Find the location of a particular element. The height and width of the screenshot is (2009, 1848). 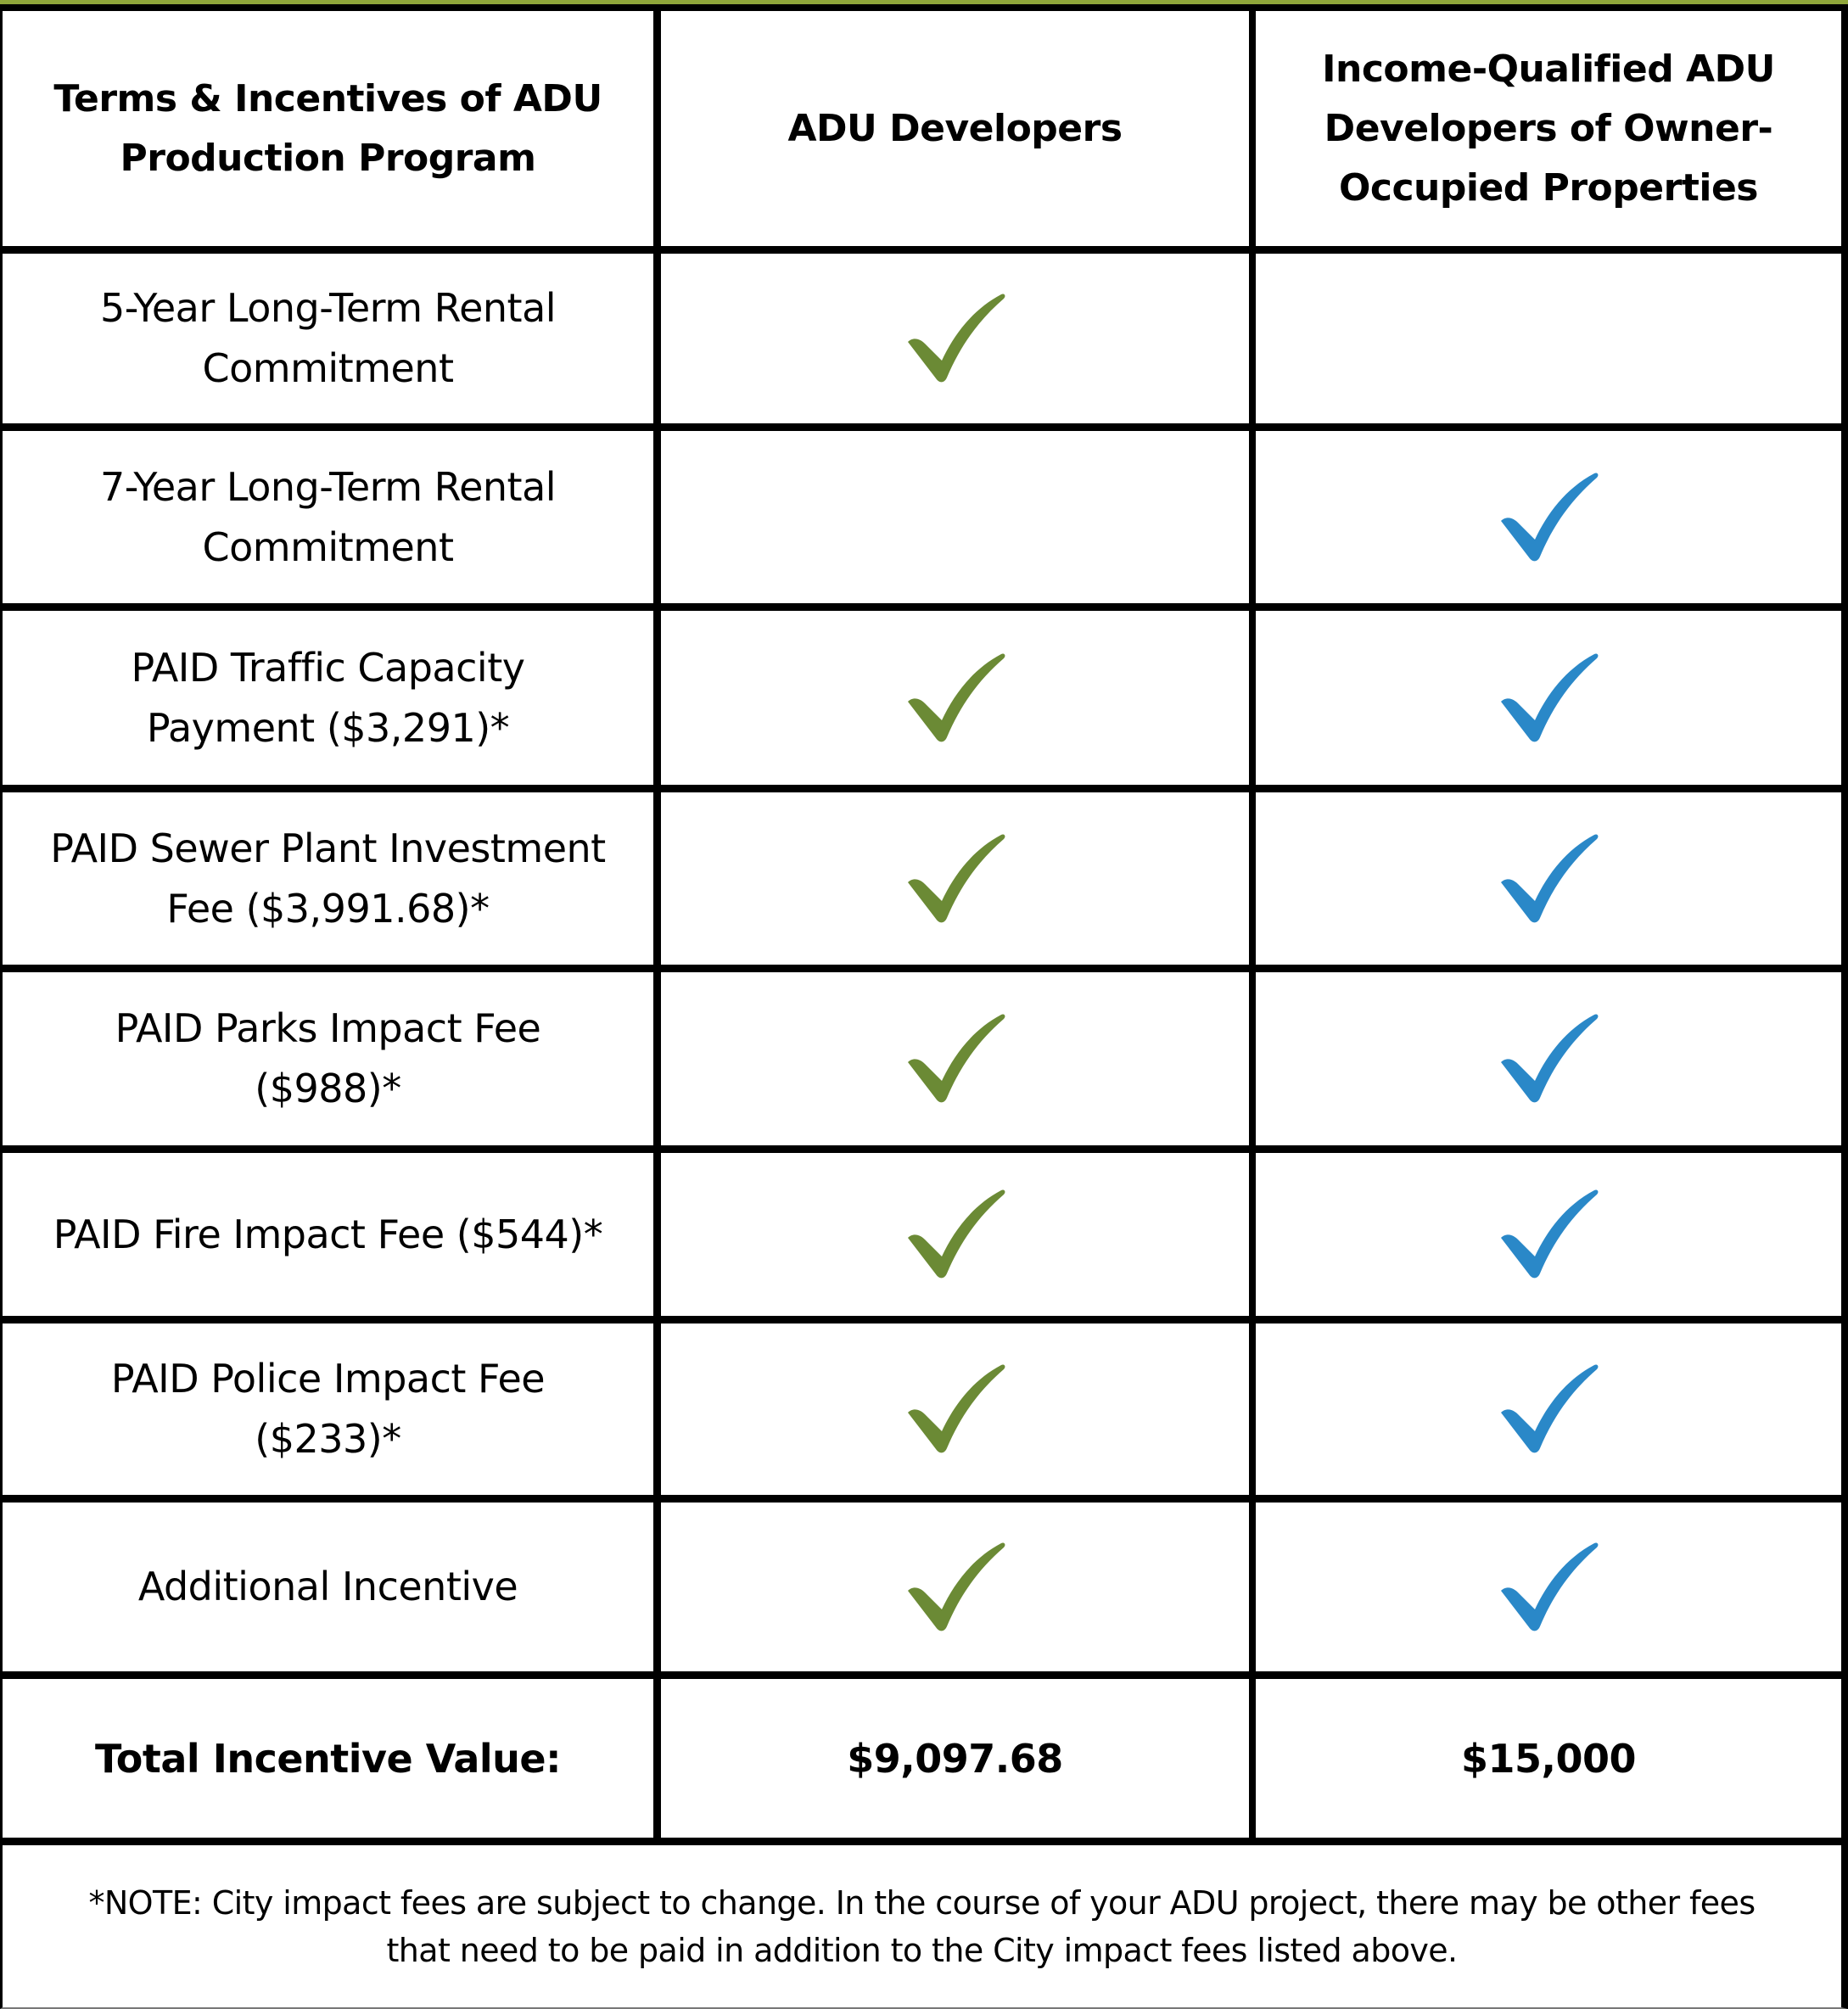

row-label: Additional Incentive is located at coordinates (332, 1587).